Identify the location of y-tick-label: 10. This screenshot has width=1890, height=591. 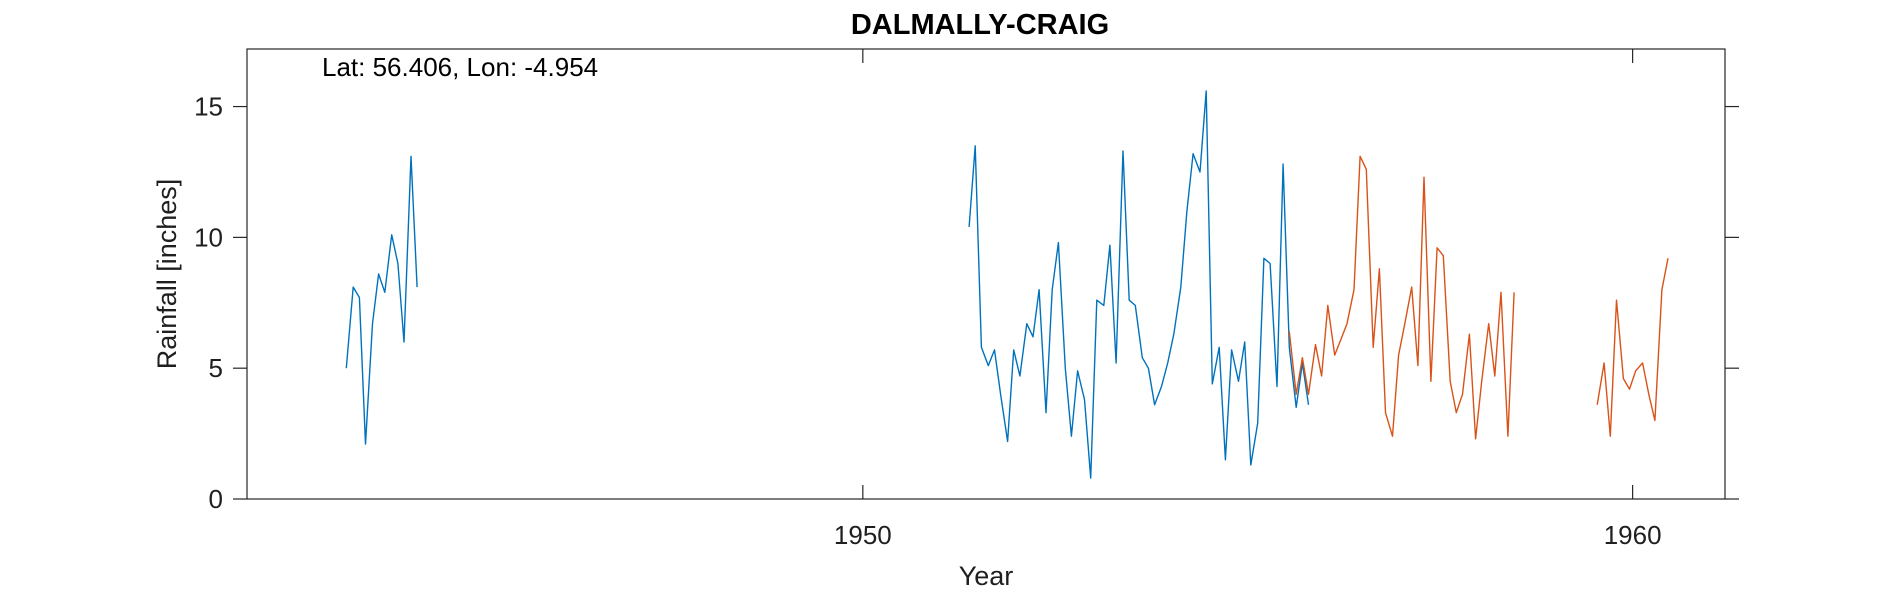
(208, 237).